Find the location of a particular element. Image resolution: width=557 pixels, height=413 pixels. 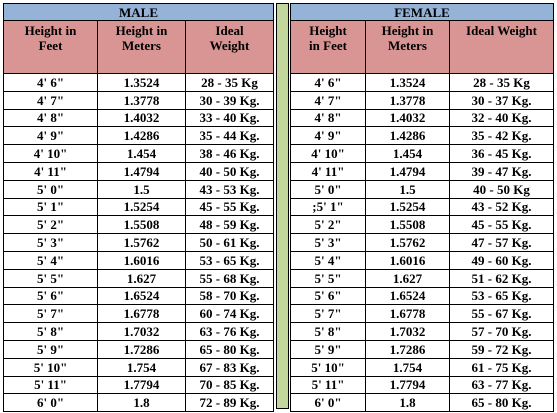

data-row: 4' 9" 1.4286 35 - 44 Kg. is located at coordinates (139, 136).